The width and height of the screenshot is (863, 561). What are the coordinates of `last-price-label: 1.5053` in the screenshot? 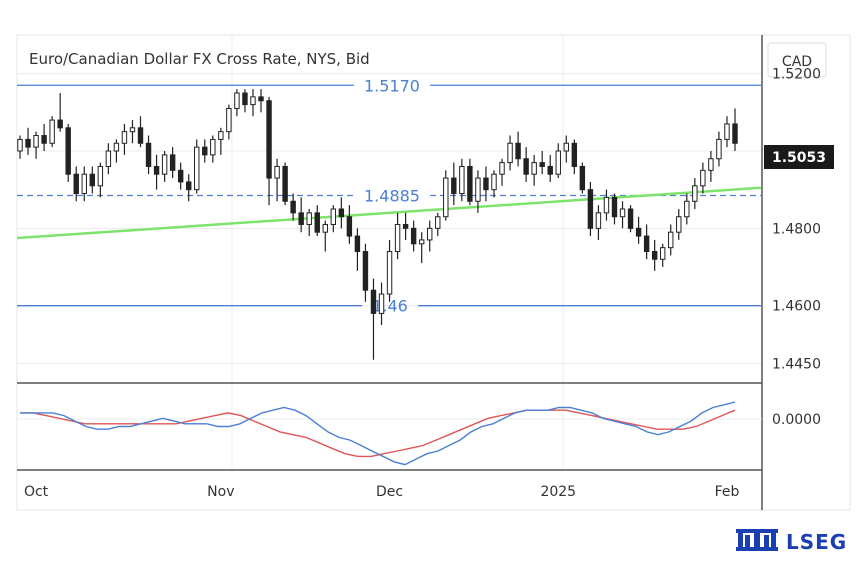 It's located at (799, 158).